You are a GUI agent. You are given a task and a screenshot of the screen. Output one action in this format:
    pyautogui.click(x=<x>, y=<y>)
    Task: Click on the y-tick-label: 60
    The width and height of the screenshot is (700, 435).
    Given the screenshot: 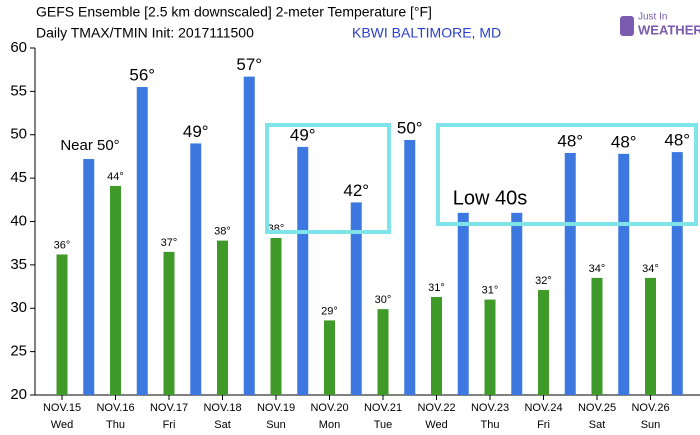 What is the action you would take?
    pyautogui.click(x=18, y=47)
    